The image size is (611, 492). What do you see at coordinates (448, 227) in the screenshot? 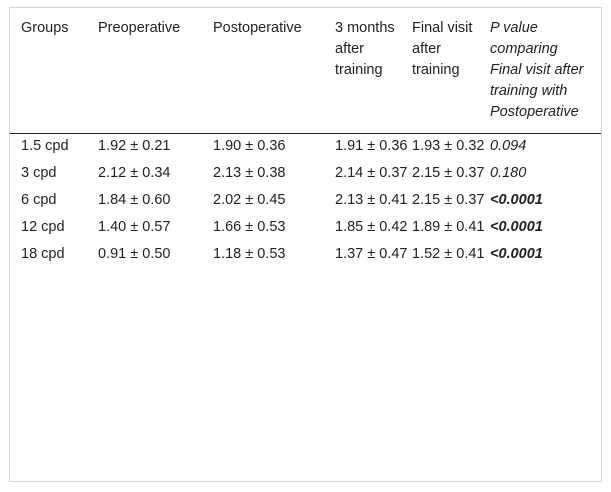
I see `cell-final-visit: 1.89 ± 0.41` at bounding box center [448, 227].